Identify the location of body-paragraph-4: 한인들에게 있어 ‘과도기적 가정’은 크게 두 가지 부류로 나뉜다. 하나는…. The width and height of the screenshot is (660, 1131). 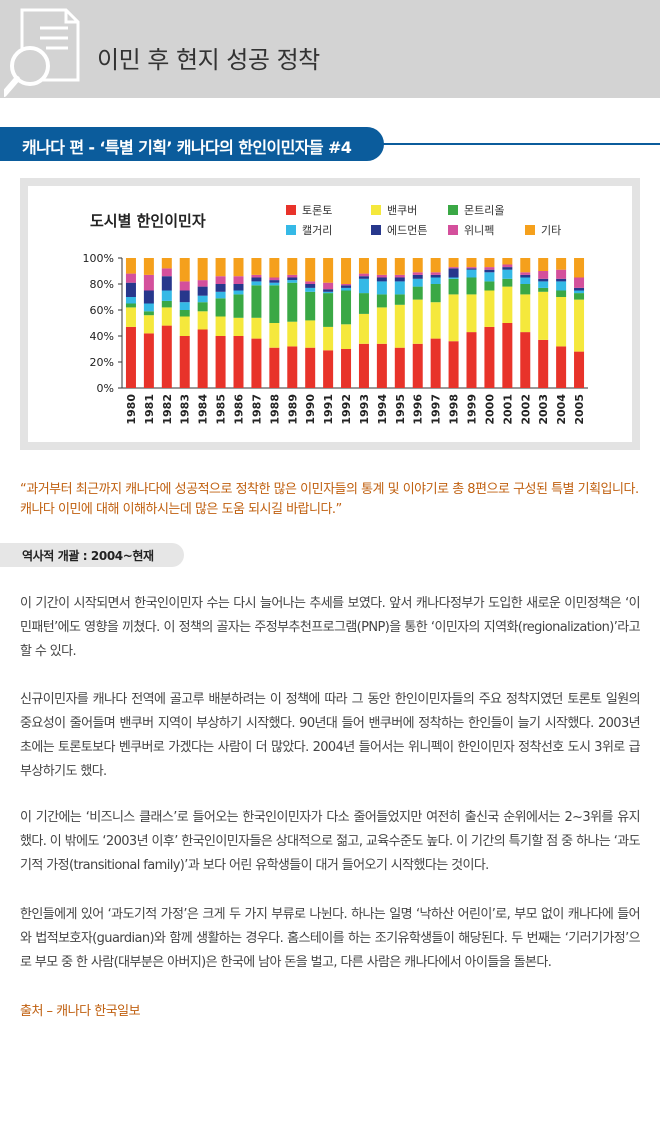
(330, 938).